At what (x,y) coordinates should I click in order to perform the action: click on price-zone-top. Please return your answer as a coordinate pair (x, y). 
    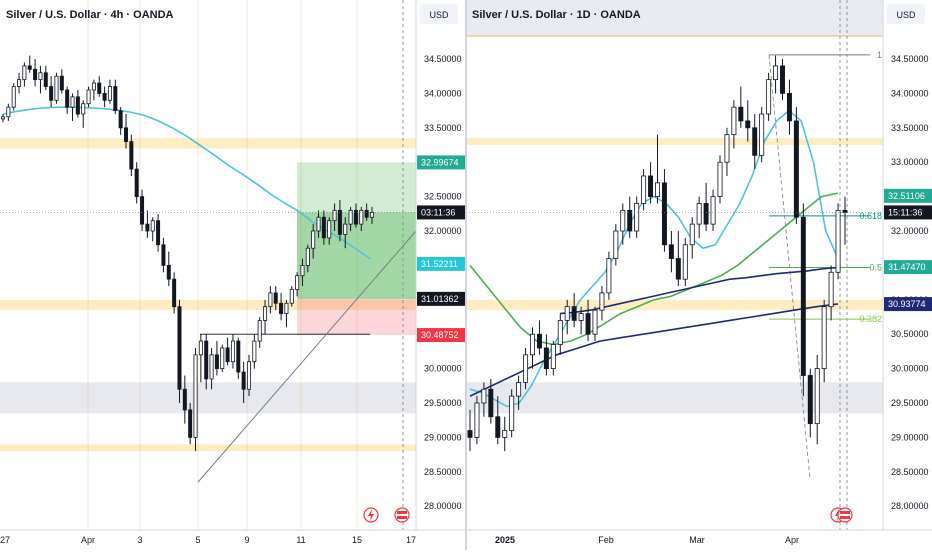
    Looking at the image, I should click on (674, 18).